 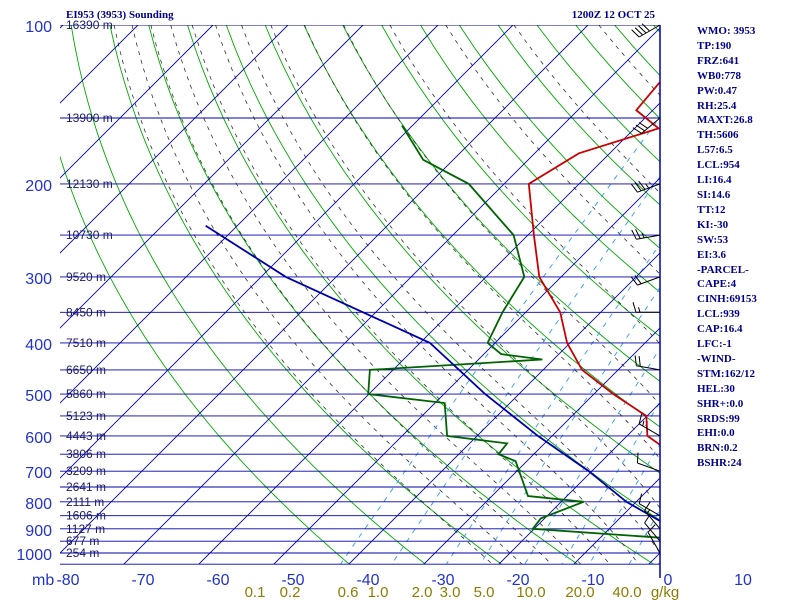 I want to click on temperature-tick-label: -20, so click(x=517, y=580).